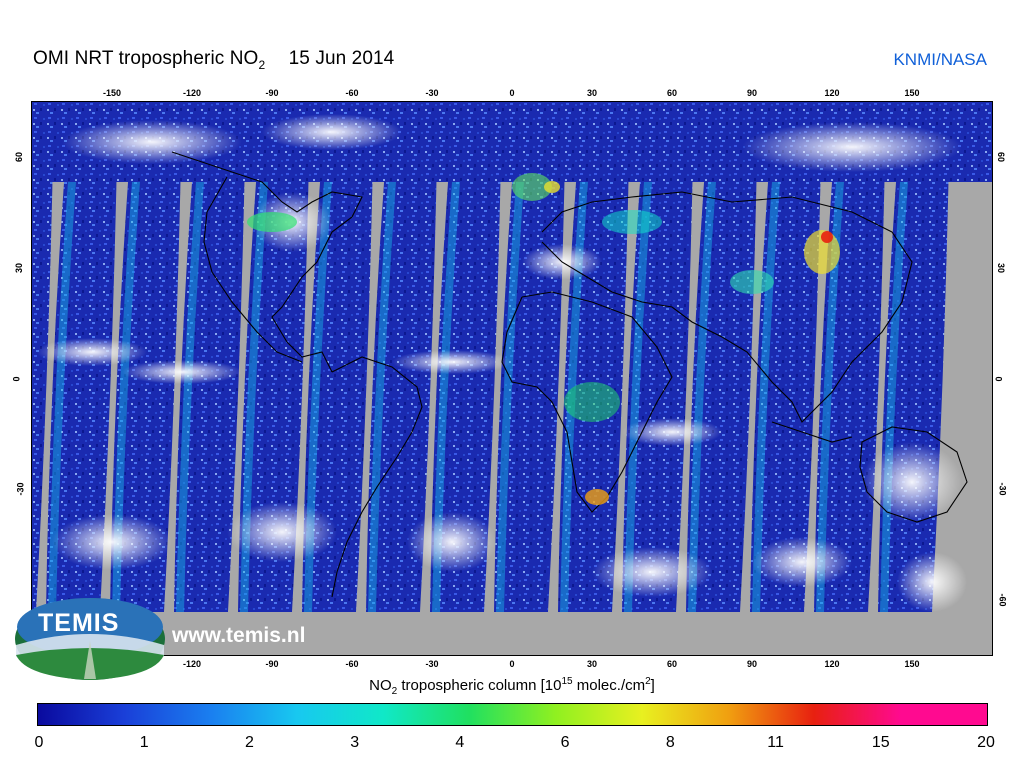  What do you see at coordinates (352, 93) in the screenshot?
I see `lon-tick-top: -60` at bounding box center [352, 93].